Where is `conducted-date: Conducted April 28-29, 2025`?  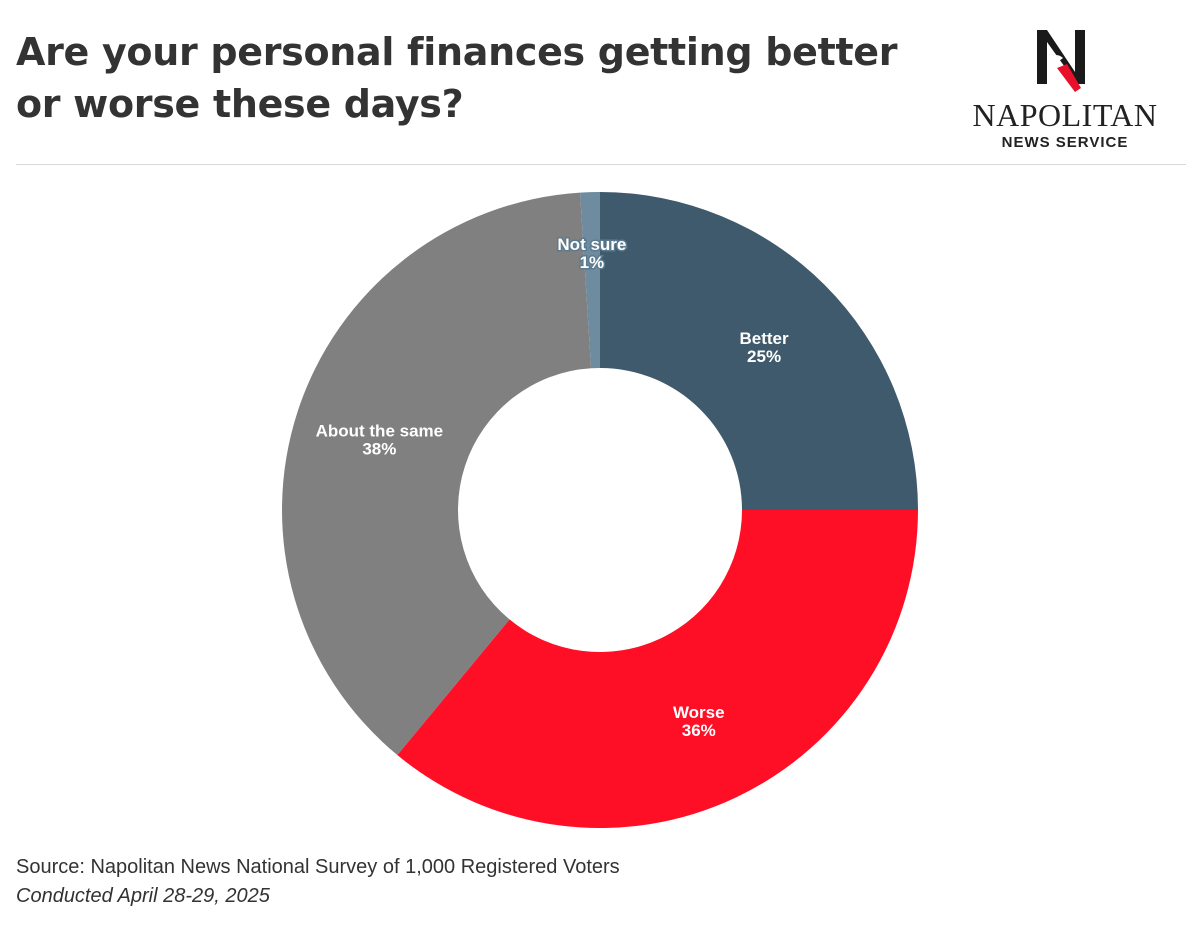 conducted-date: Conducted April 28-29, 2025 is located at coordinates (143, 896).